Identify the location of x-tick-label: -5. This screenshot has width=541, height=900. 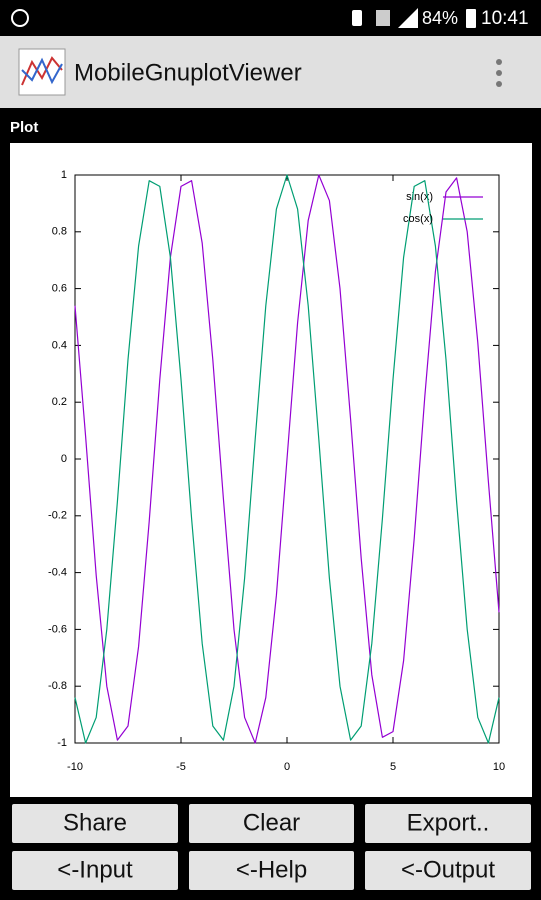
(181, 767).